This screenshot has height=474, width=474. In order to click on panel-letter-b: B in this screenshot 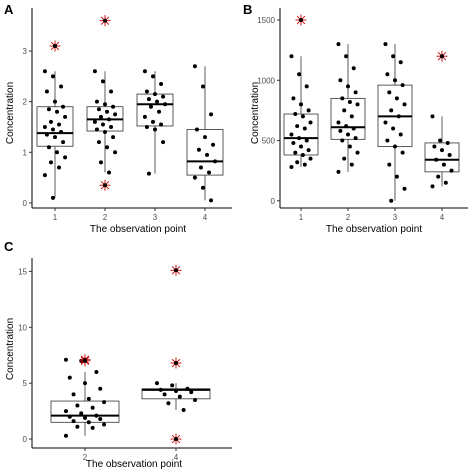, I will do `click(247, 9)`.